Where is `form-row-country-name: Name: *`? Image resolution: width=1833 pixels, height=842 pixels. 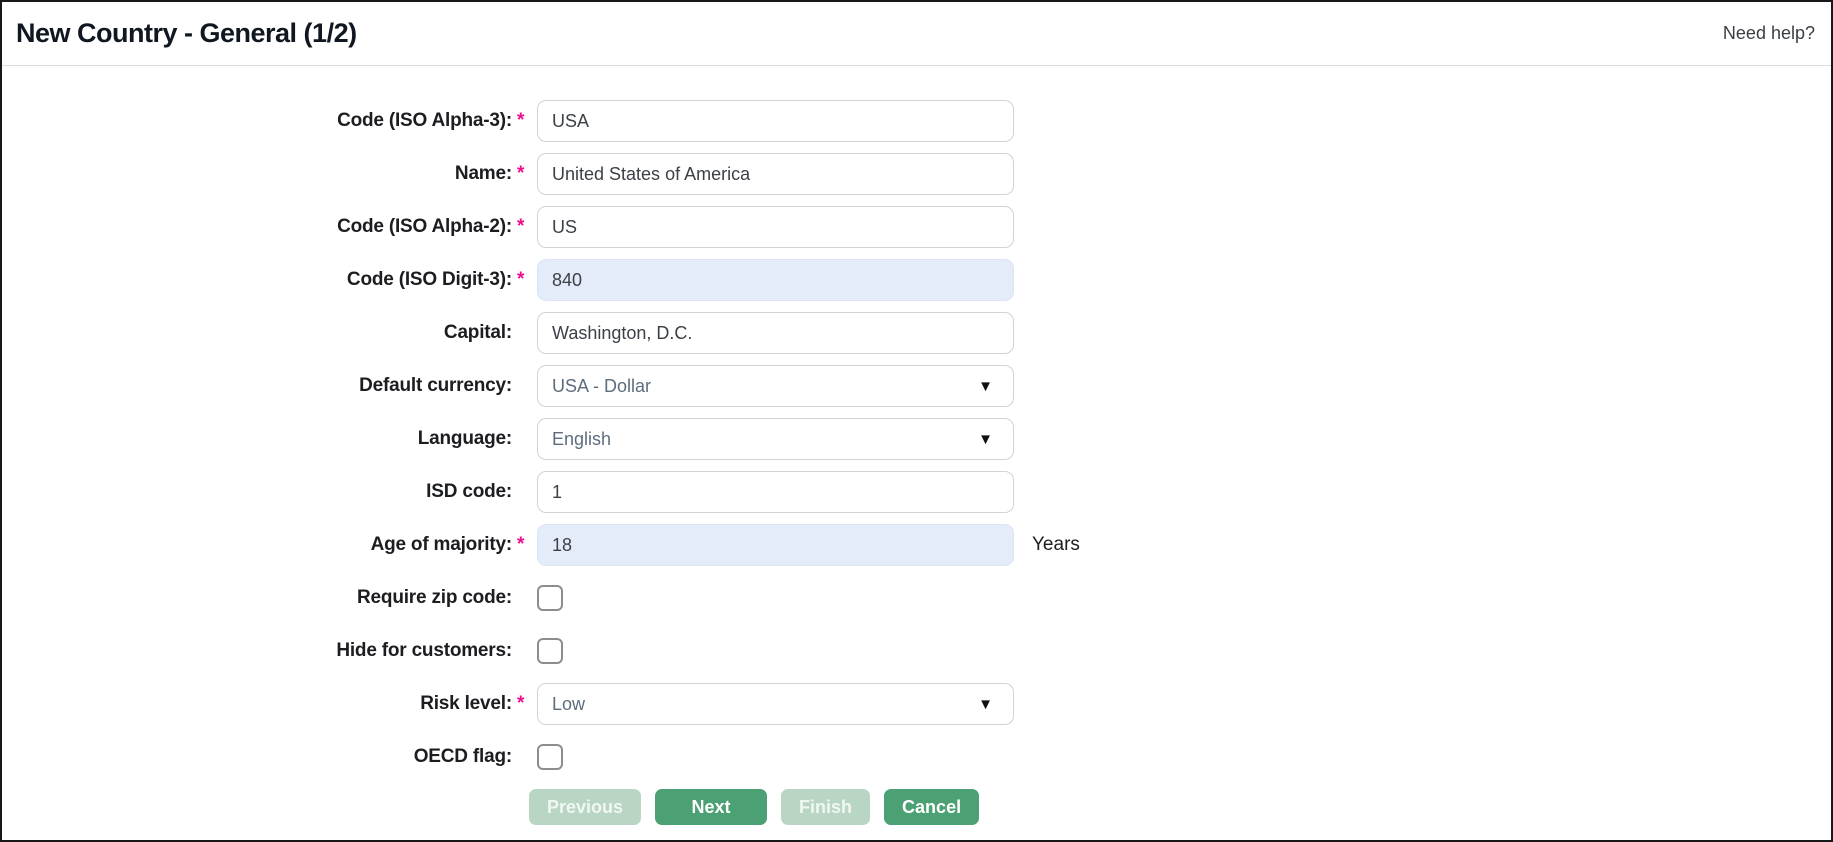 form-row-country-name: Name: * is located at coordinates (916, 174).